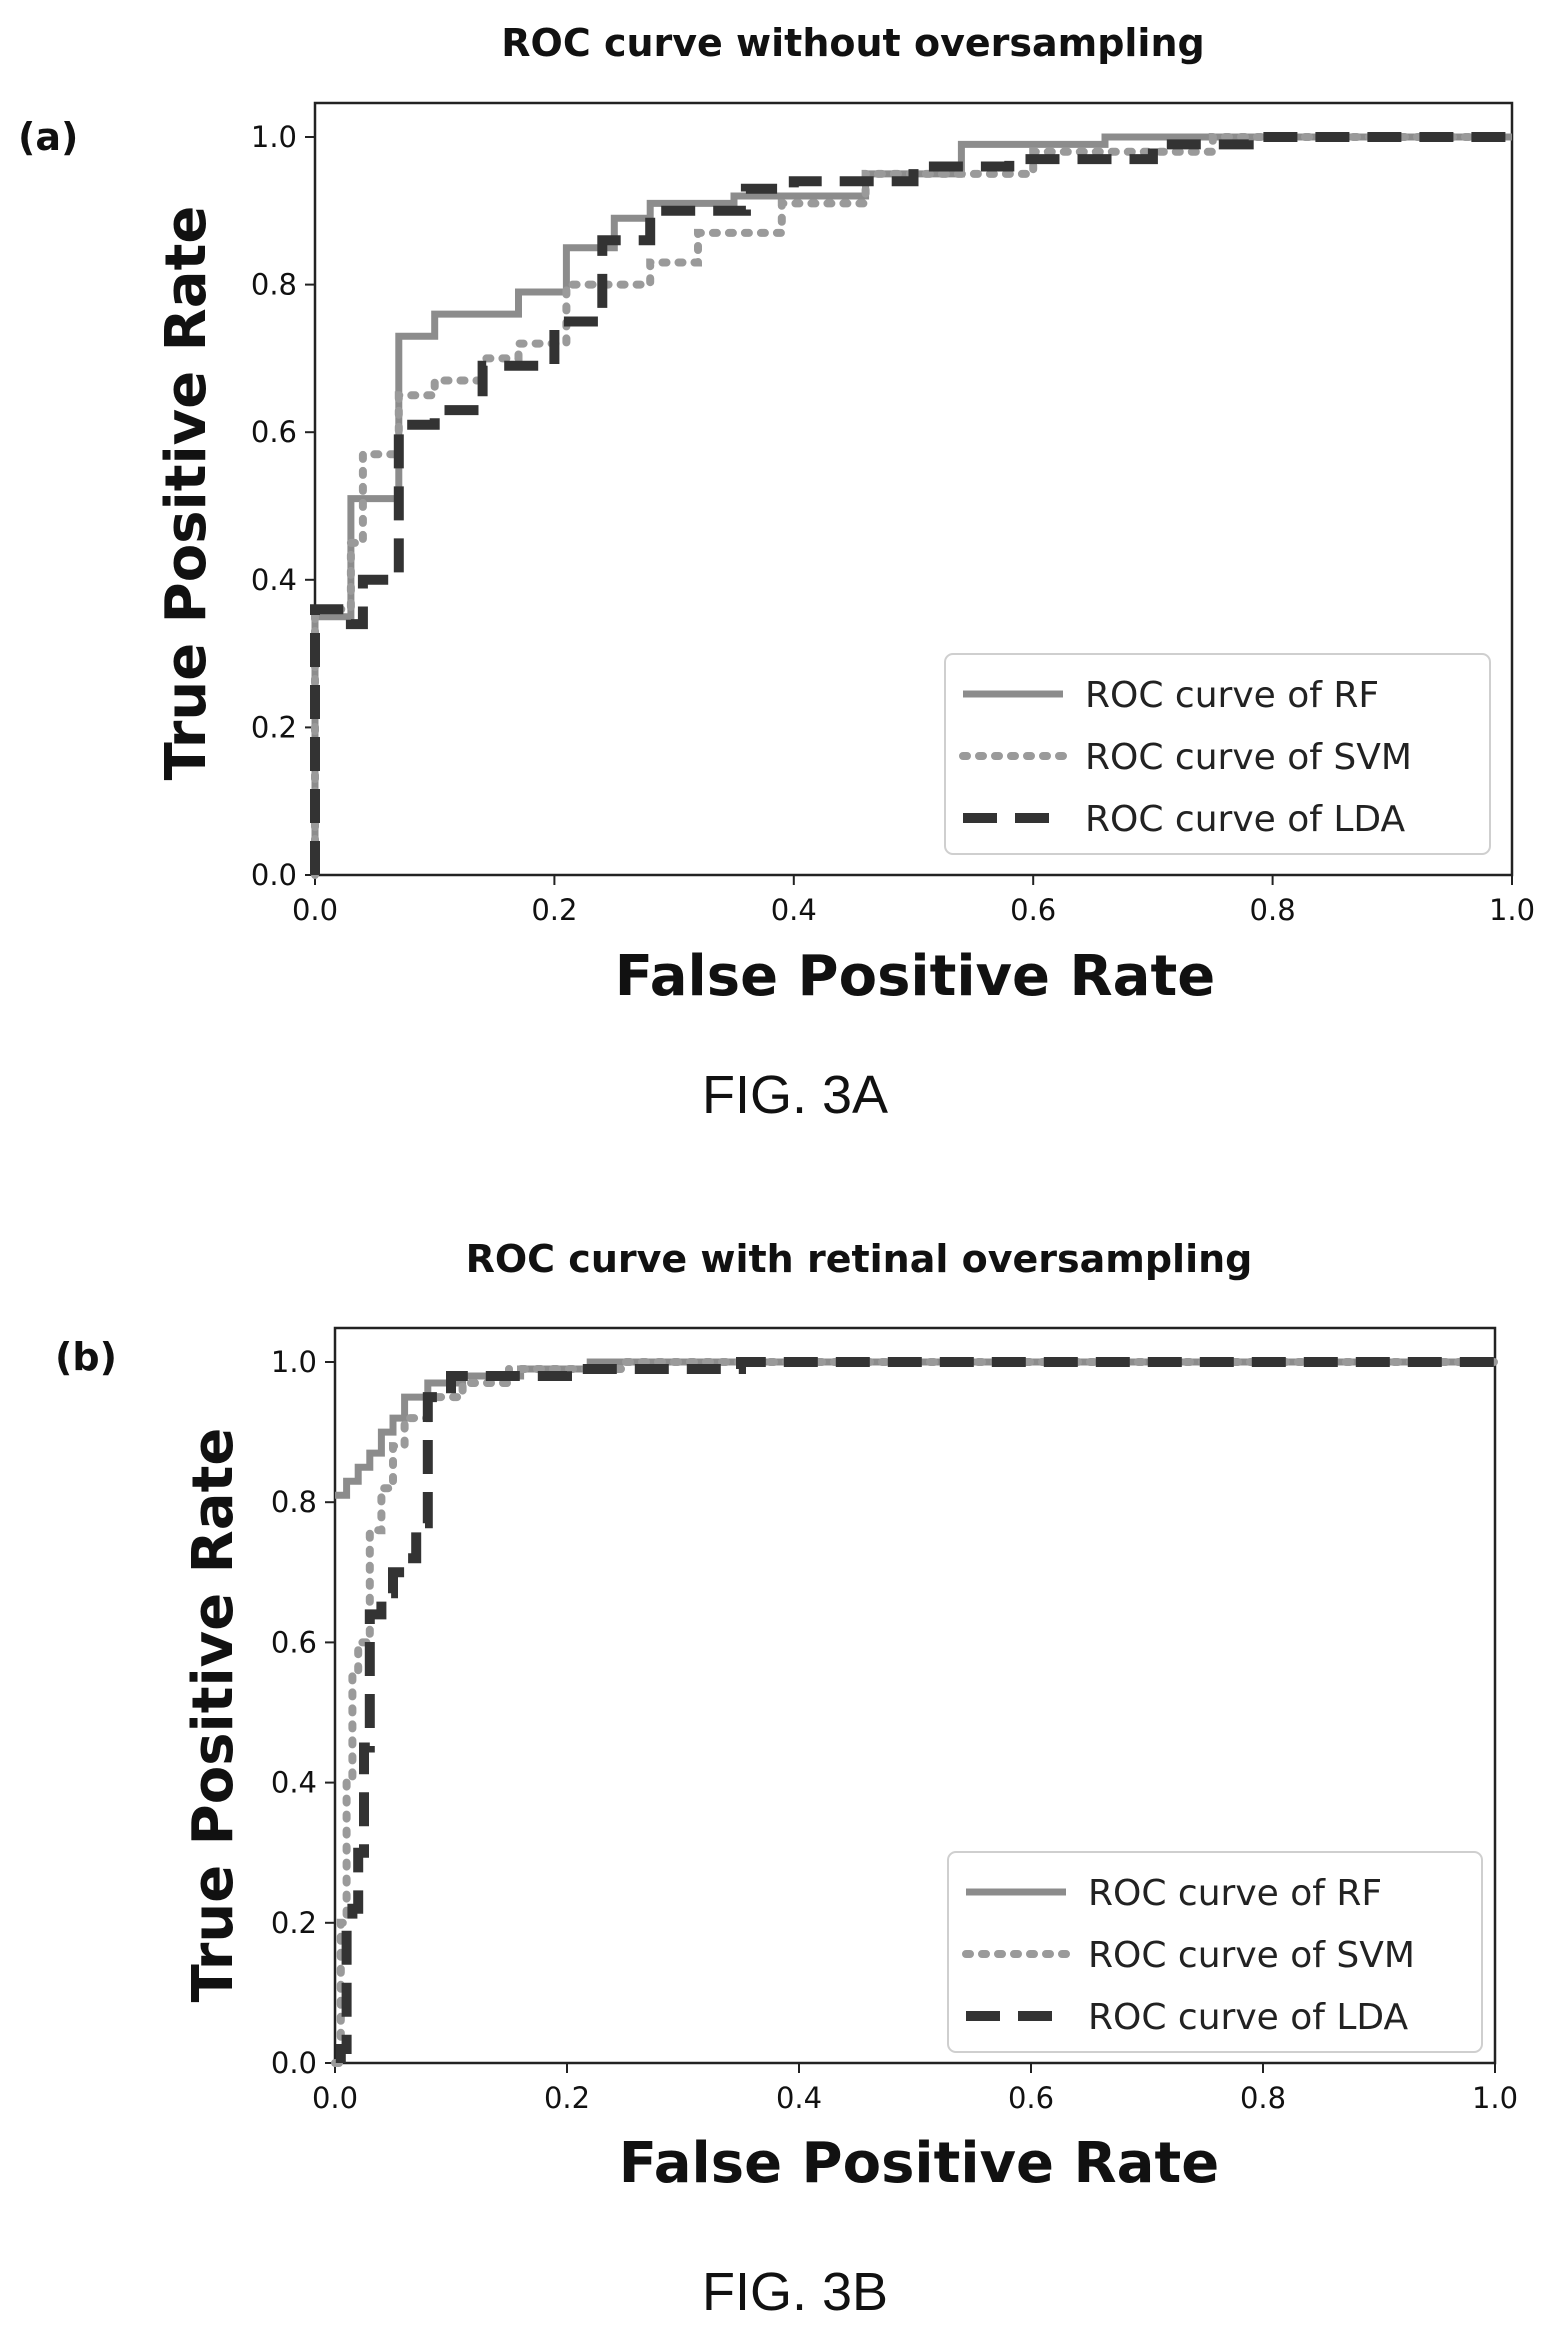  Describe the element at coordinates (859, 1259) in the screenshot. I see `chart-title: ROC curve with retinal oversampling` at that location.